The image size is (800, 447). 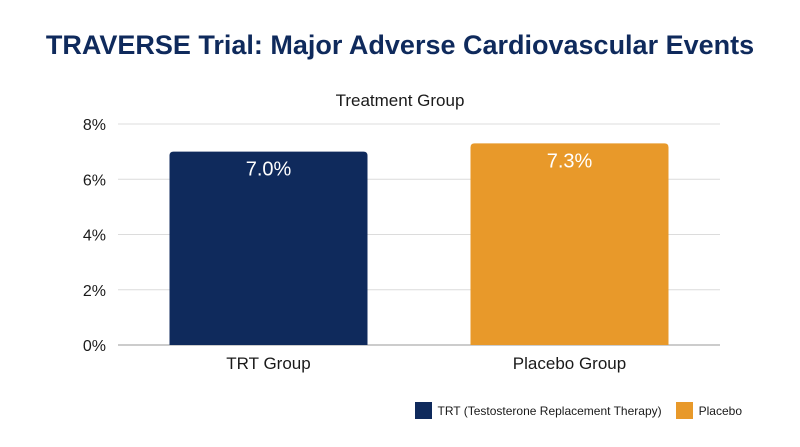 I want to click on legend-item-trt: TRT (Testosterone Replacement Therapy), so click(x=538, y=410).